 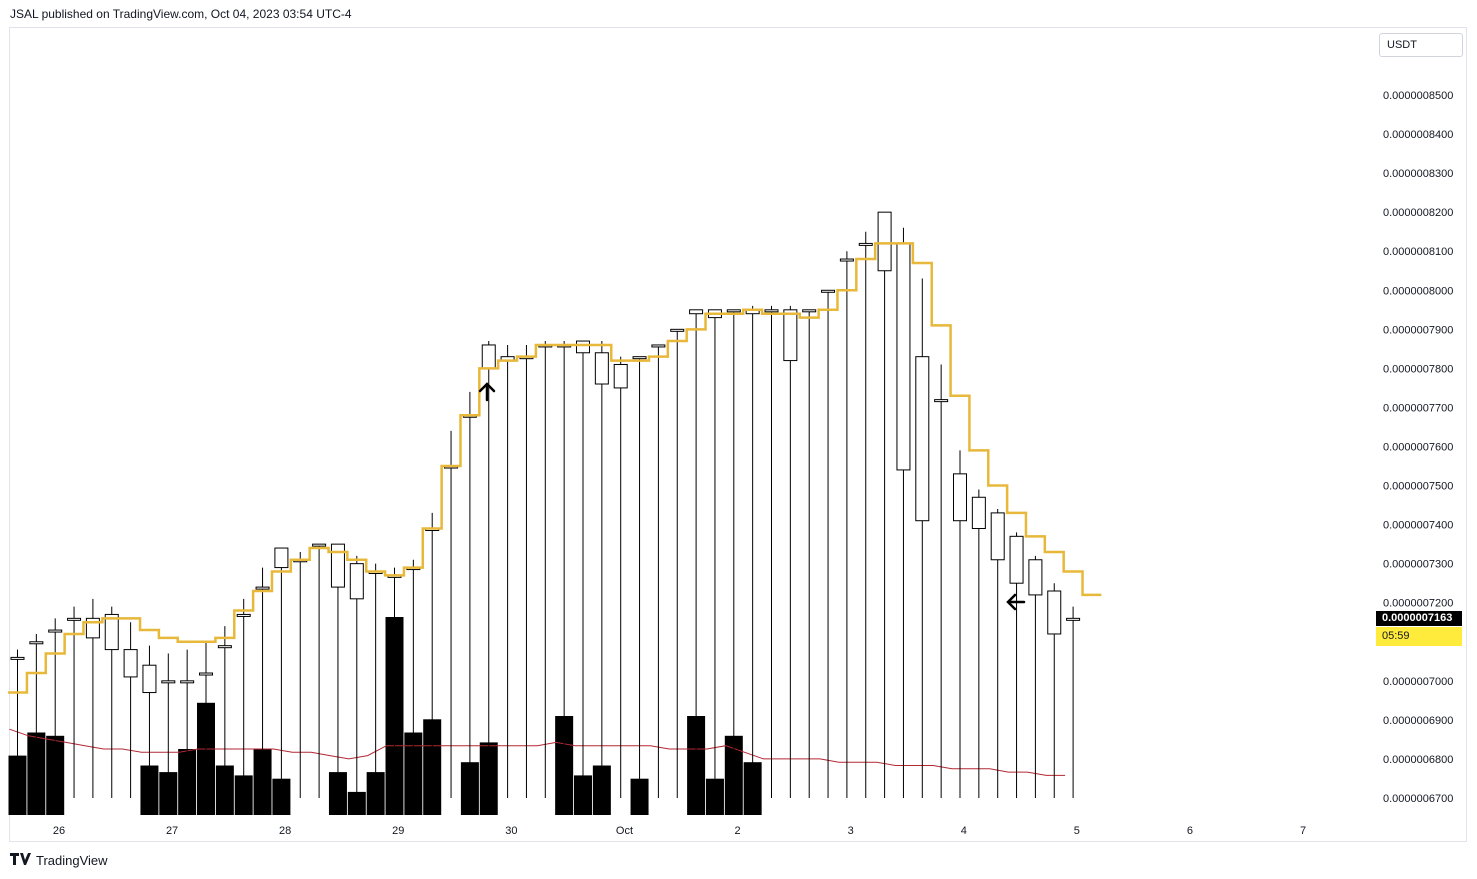 What do you see at coordinates (1418, 526) in the screenshot?
I see `price-axis-label: 0.0000007400` at bounding box center [1418, 526].